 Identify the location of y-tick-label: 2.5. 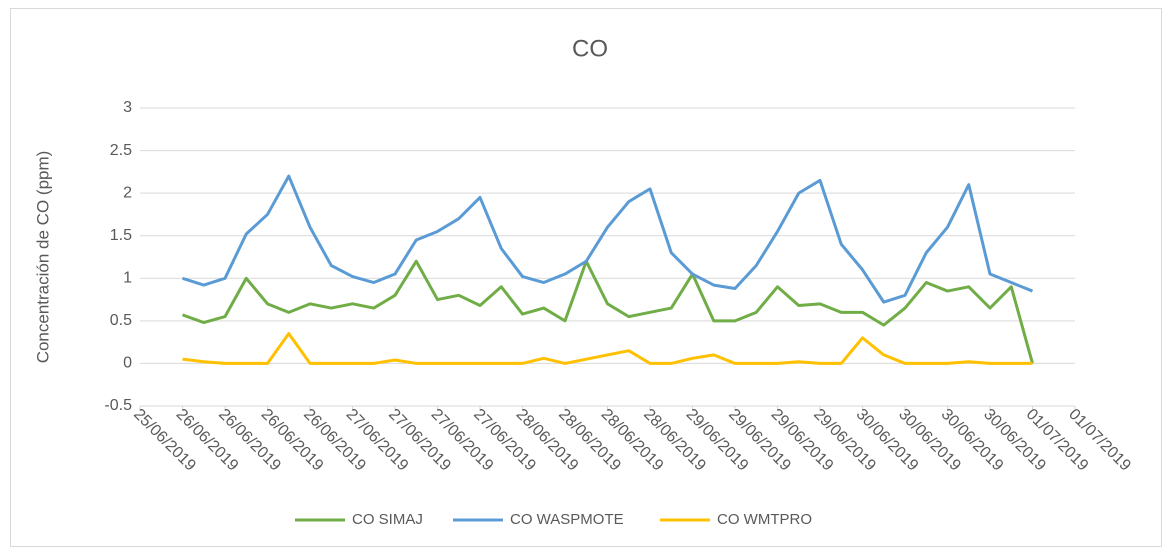
(121, 150).